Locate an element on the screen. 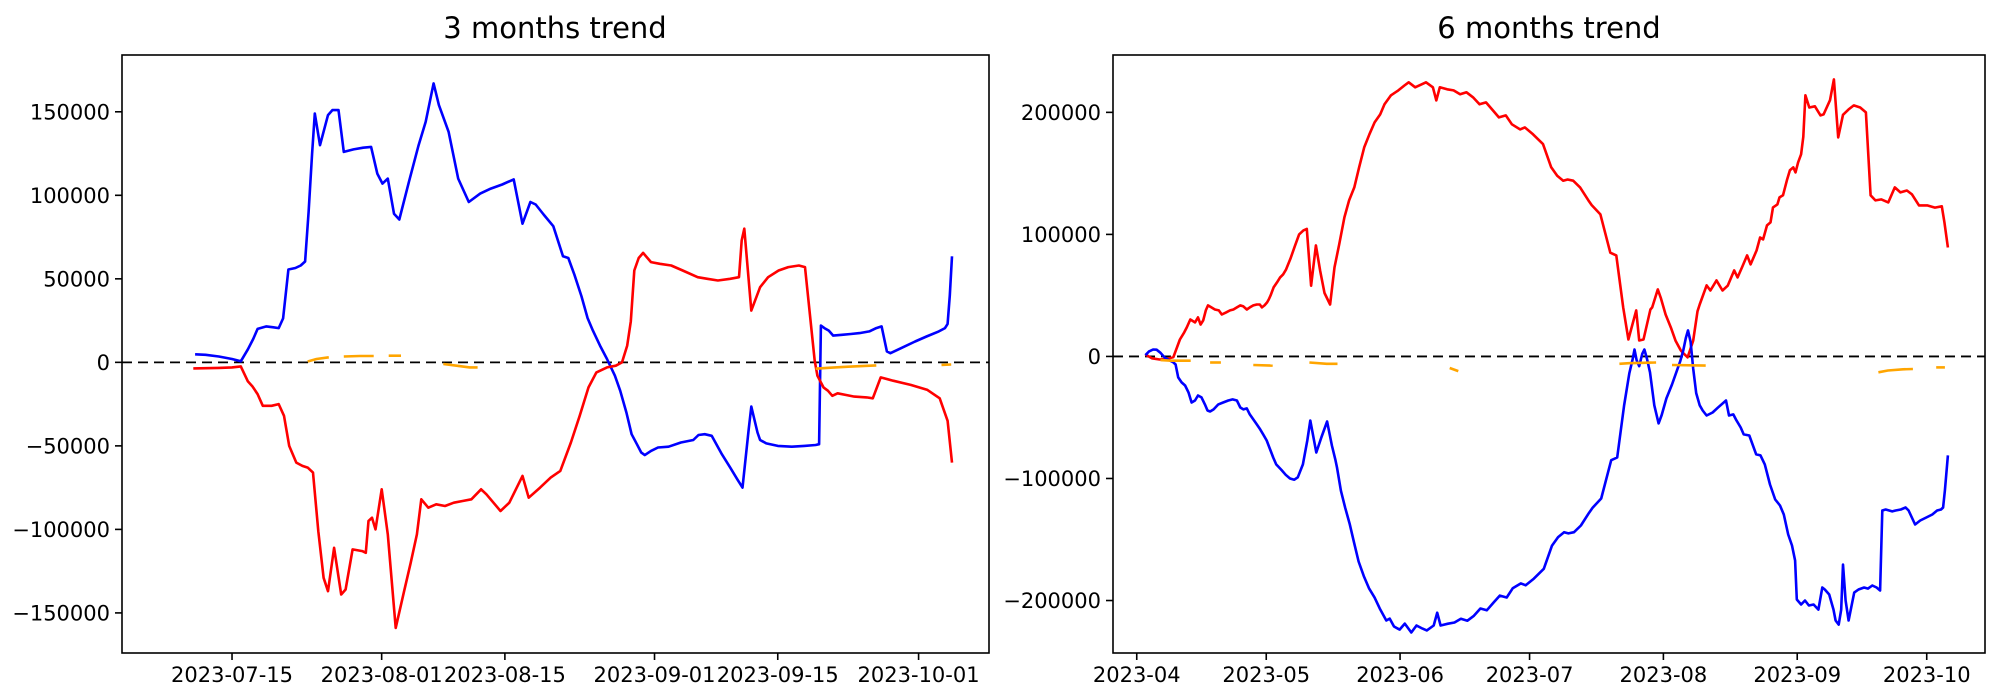 The image size is (2000, 700). x-tick-label: 2023-08-15 is located at coordinates (505, 675).